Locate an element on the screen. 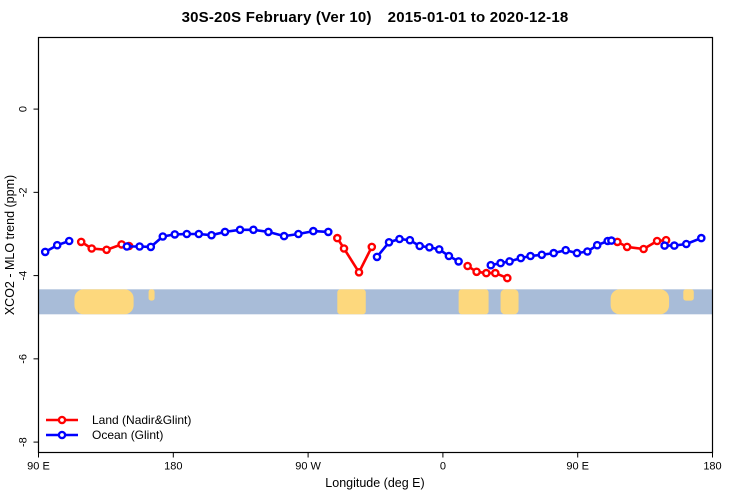 This screenshot has width=750, height=500. y-tick-label: 0 is located at coordinates (24, 109).